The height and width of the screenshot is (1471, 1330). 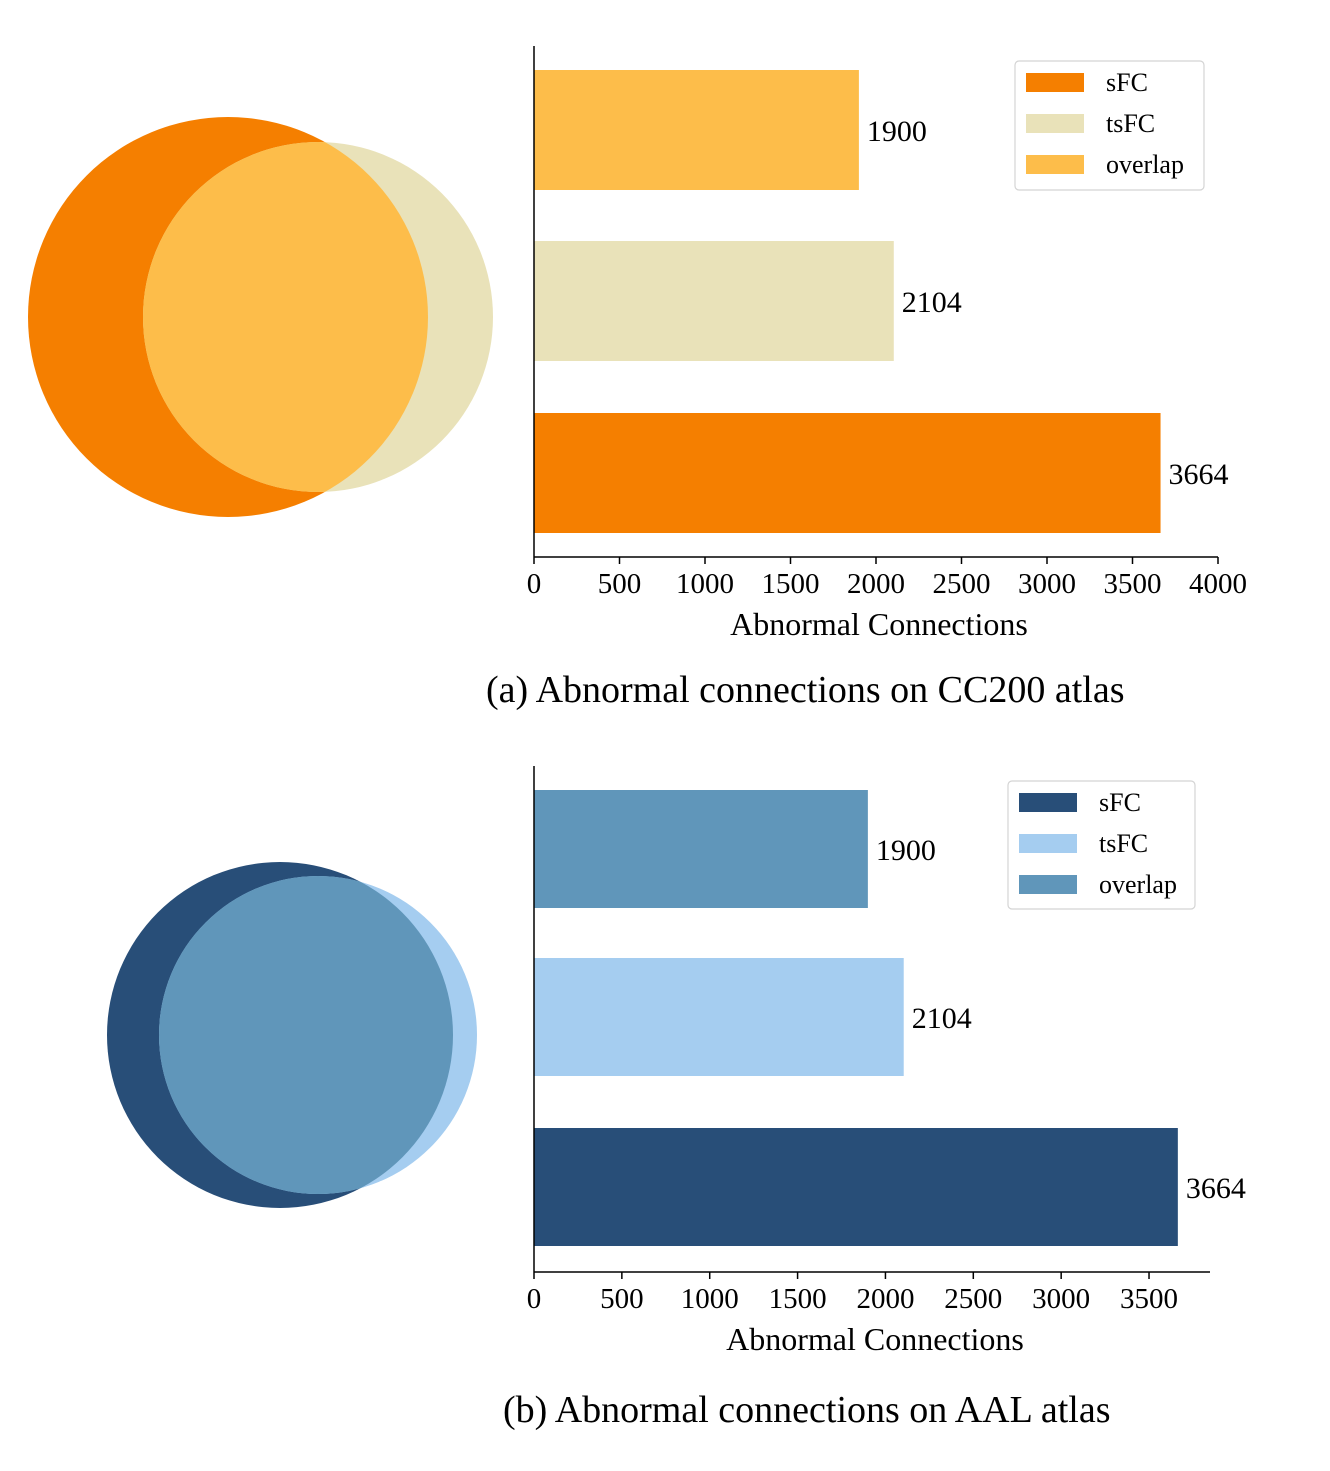 What do you see at coordinates (807, 1410) in the screenshot?
I see `caption-aal: (b) Abnormal connections on AAL atlas` at bounding box center [807, 1410].